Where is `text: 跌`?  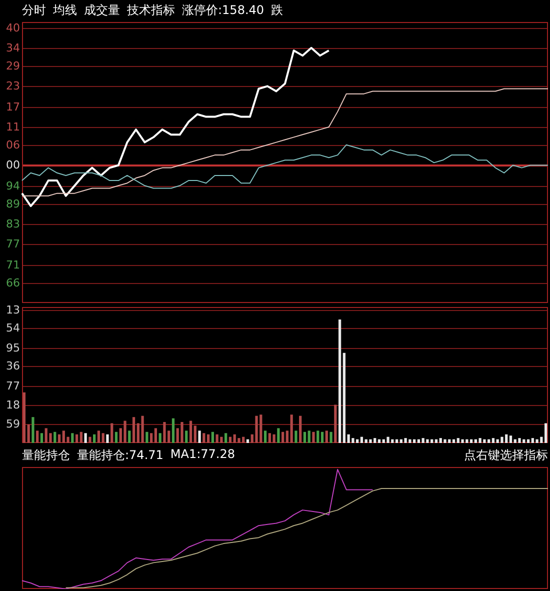 text: 跌 is located at coordinates (277, 10).